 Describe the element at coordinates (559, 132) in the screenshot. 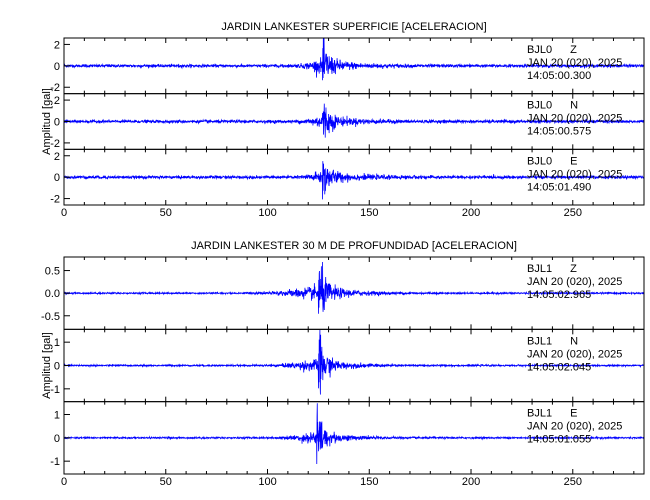

I see `time-label: 14:05:00.575` at that location.